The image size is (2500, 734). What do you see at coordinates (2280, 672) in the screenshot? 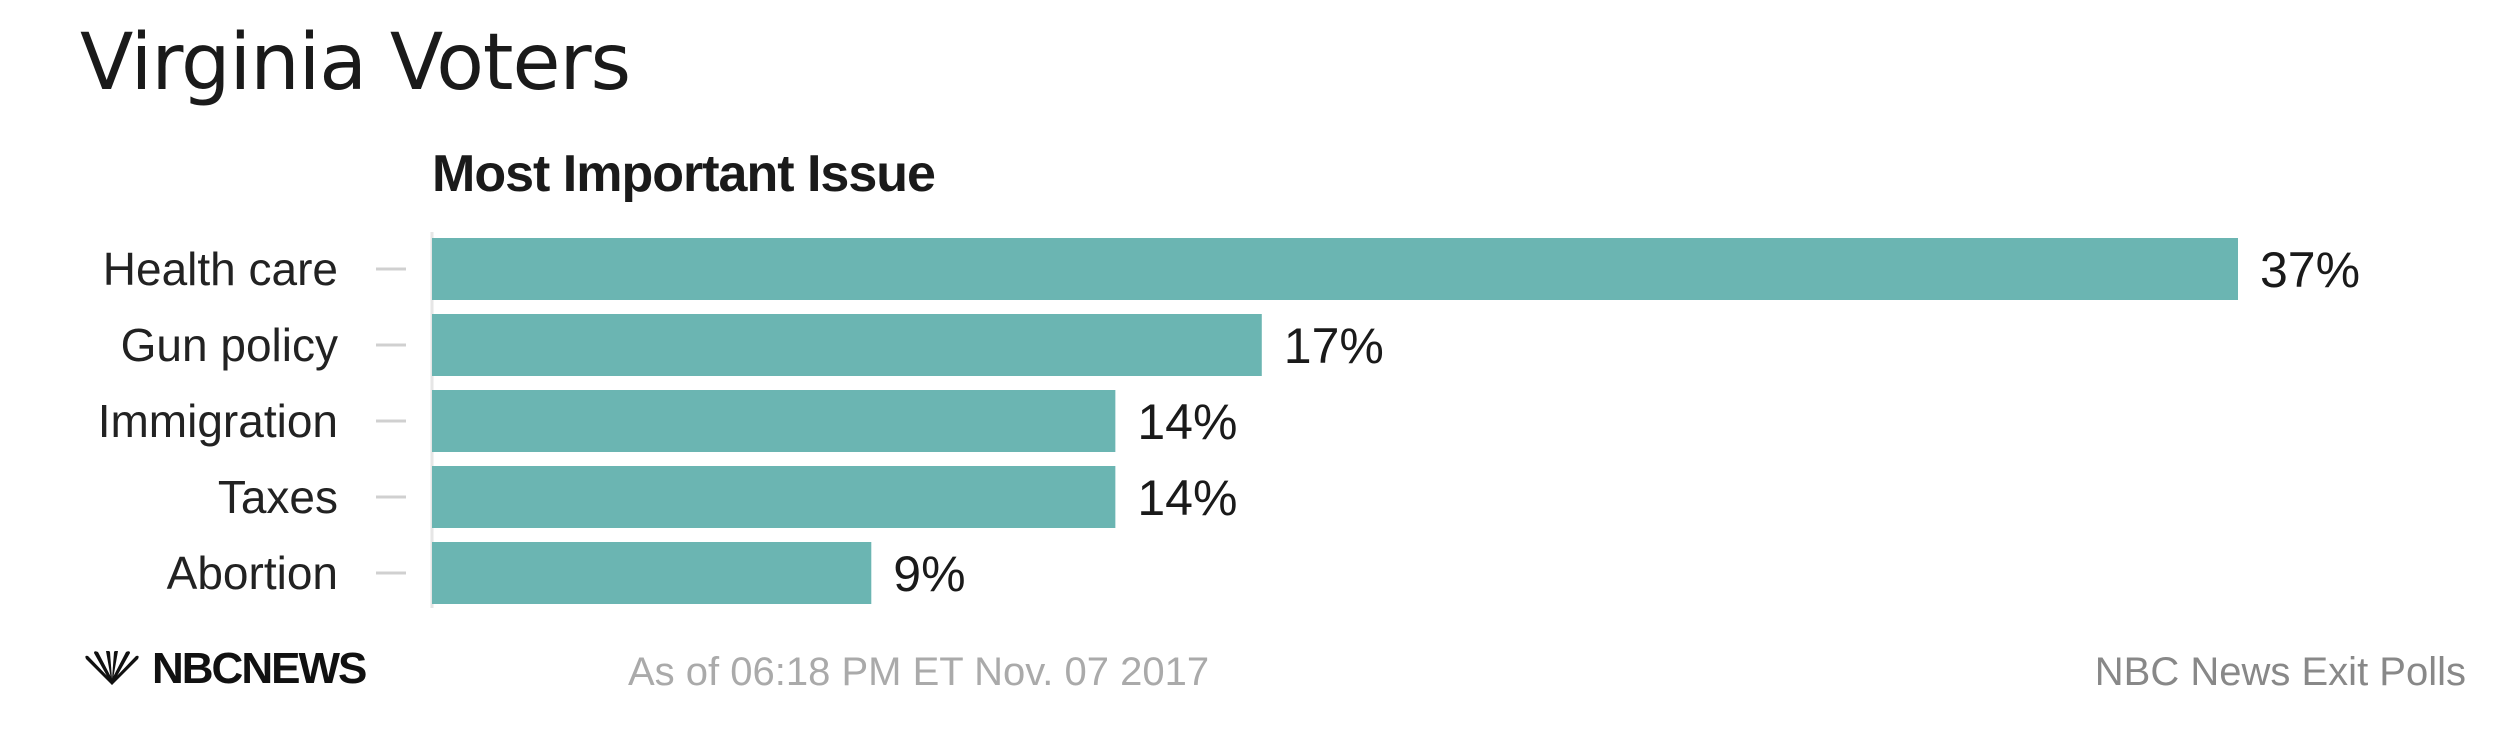
I see `source-credit: NBC News Exit Polls` at bounding box center [2280, 672].